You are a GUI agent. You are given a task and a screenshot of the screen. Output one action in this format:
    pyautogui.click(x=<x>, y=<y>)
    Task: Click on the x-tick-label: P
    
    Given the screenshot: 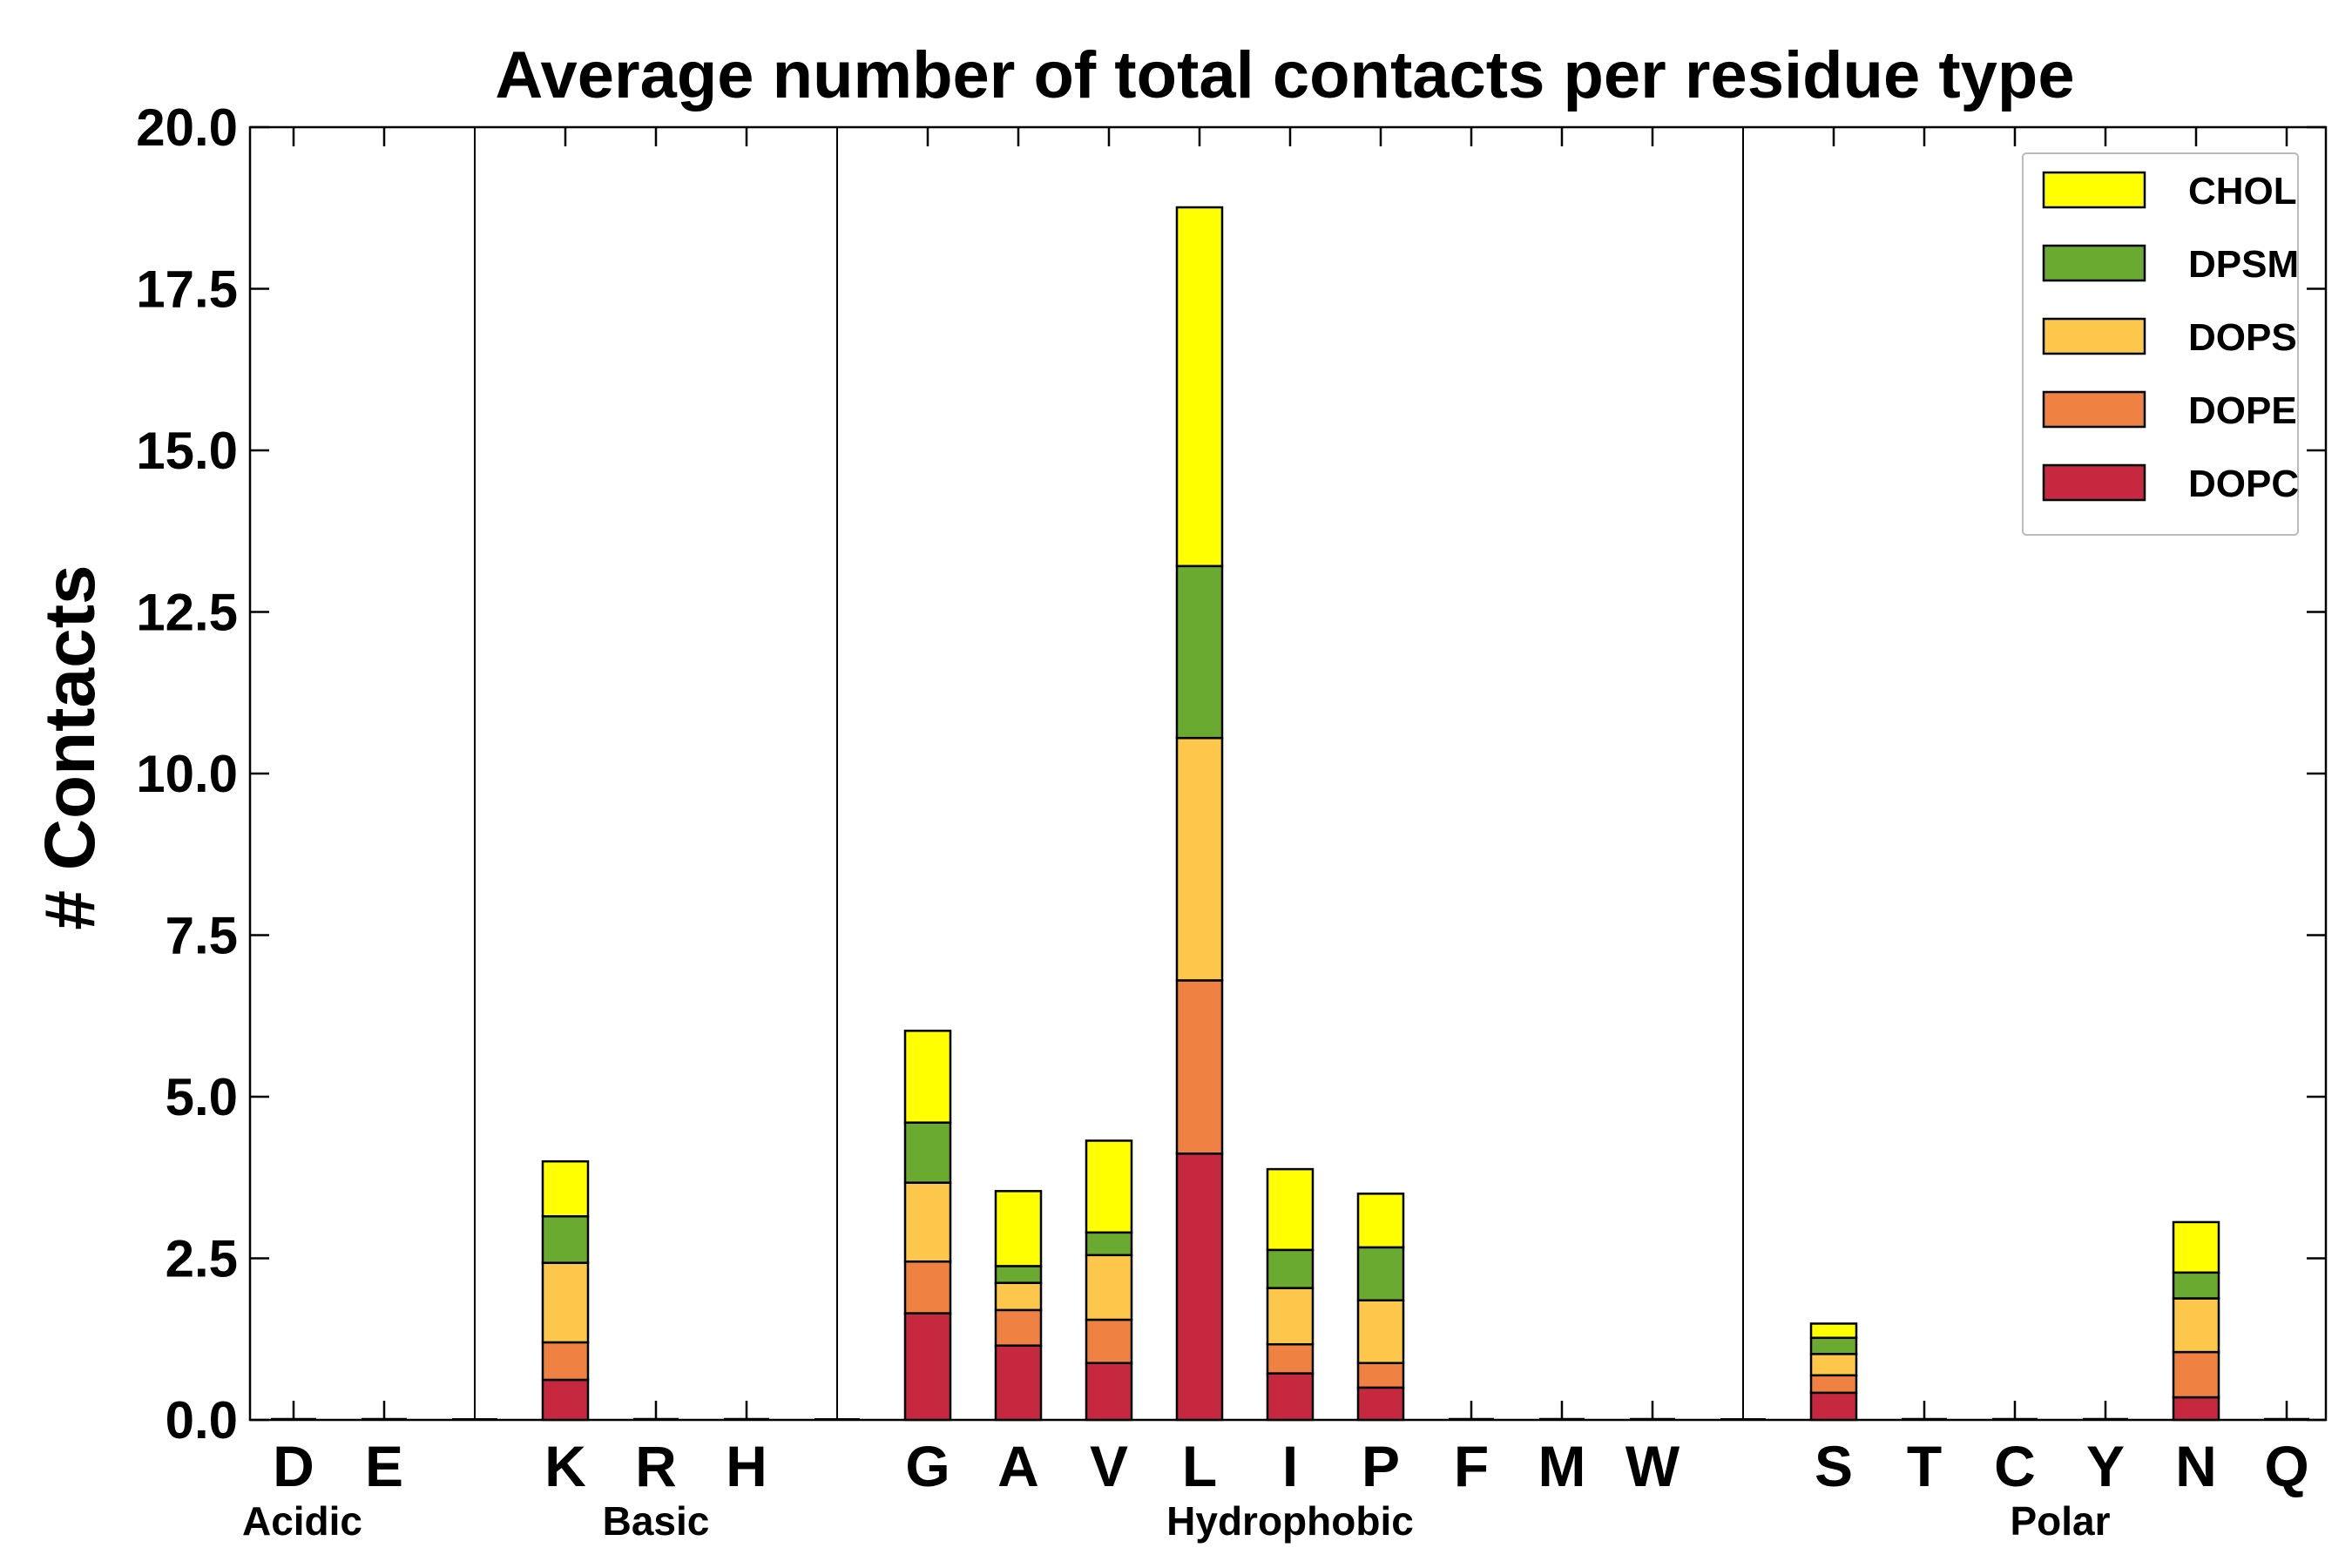 What is the action you would take?
    pyautogui.click(x=1381, y=1466)
    